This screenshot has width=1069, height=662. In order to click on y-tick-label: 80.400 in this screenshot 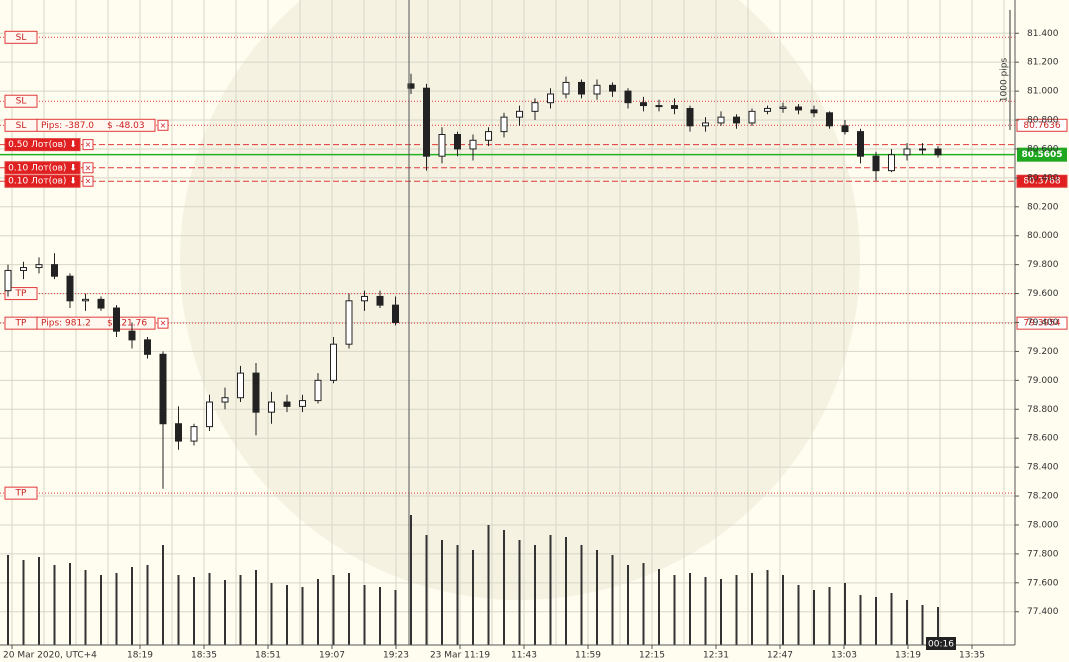, I will do `click(1043, 178)`.